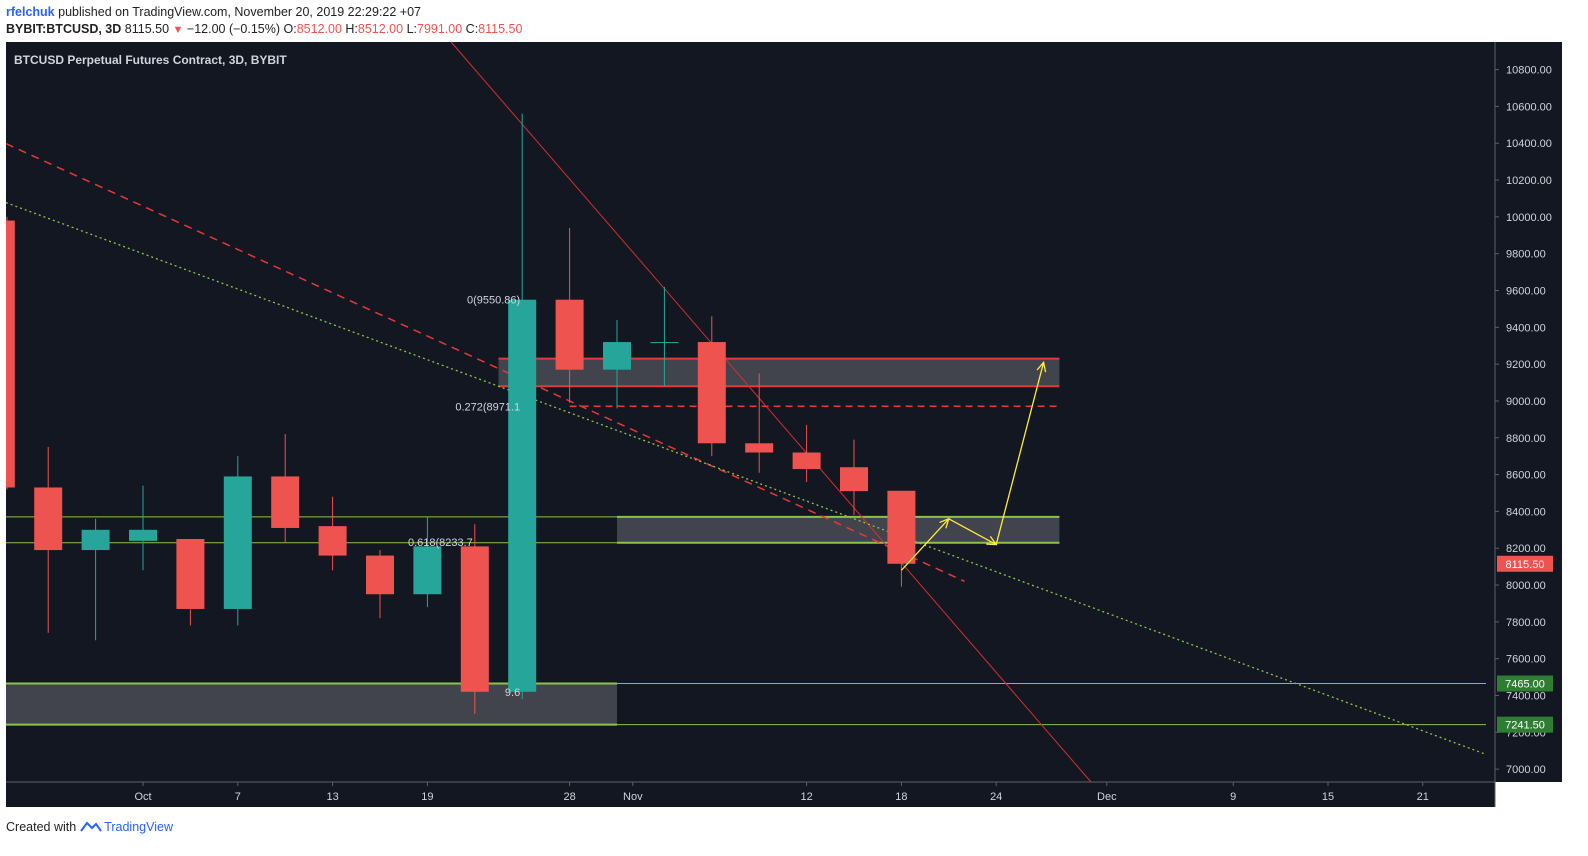  What do you see at coordinates (1107, 797) in the screenshot?
I see `time-tick-label: Dec` at bounding box center [1107, 797].